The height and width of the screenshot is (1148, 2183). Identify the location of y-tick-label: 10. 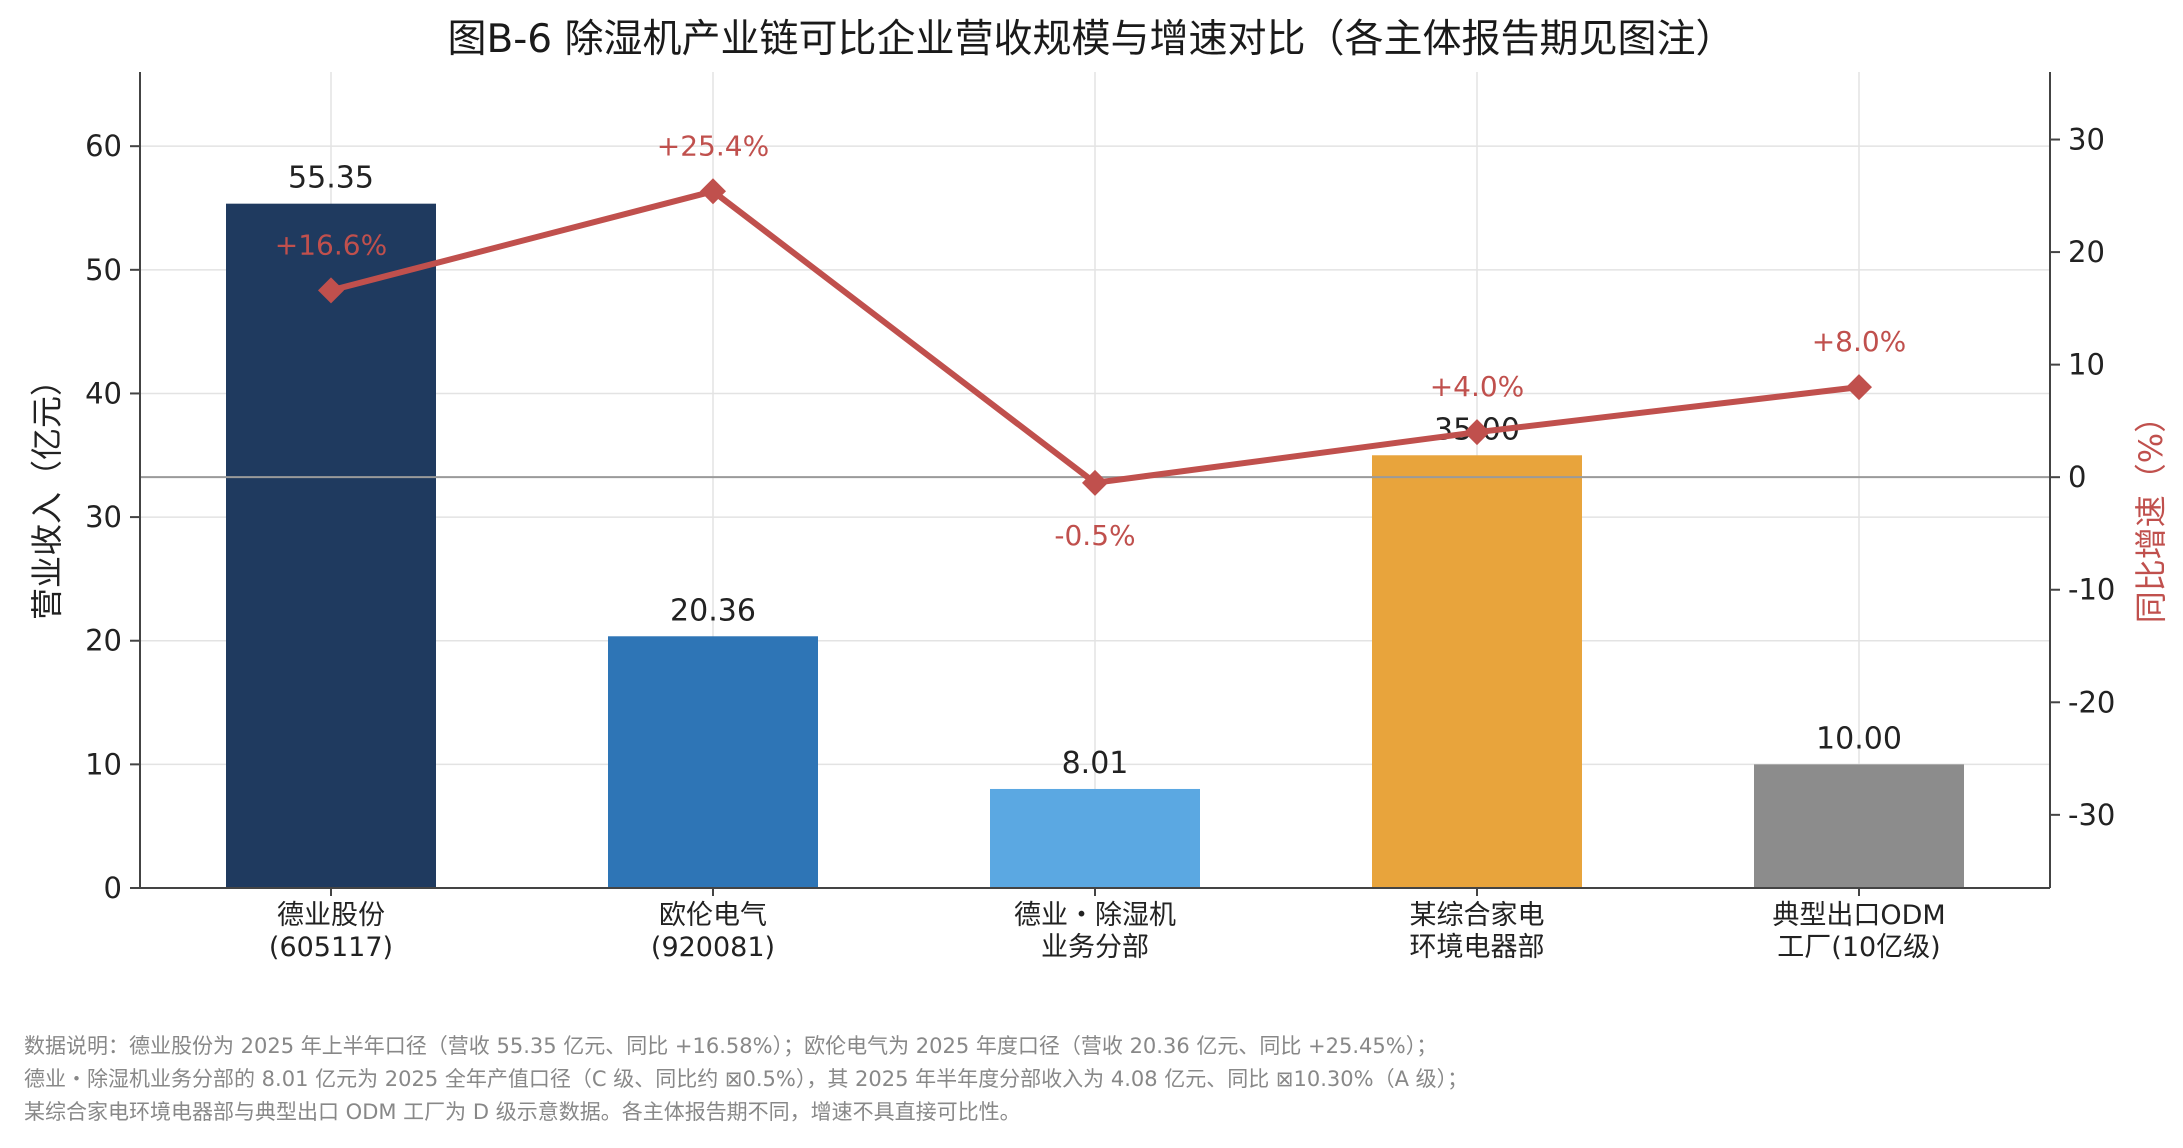
(103, 764).